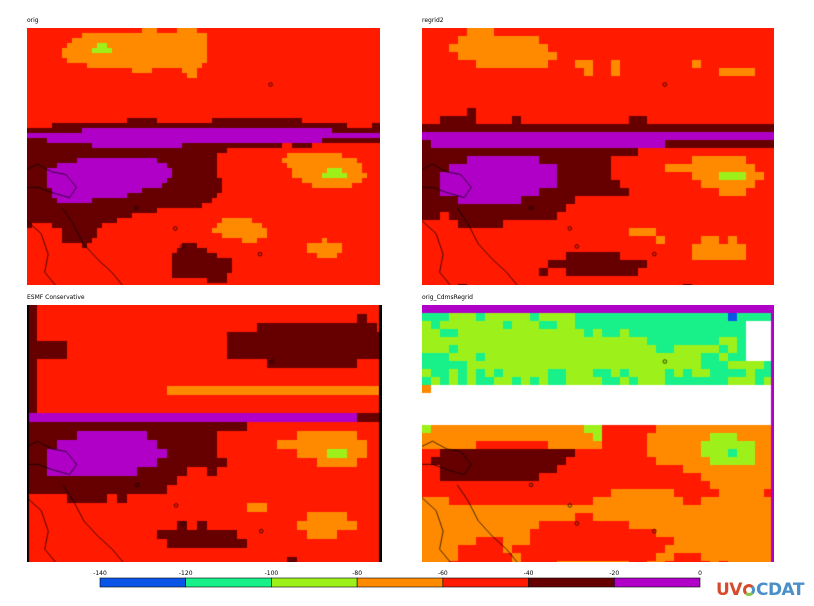 This screenshot has height=606, width=814. Describe the element at coordinates (447, 297) in the screenshot. I see `panel-title-cdms: orig_CdmsRegrid` at that location.